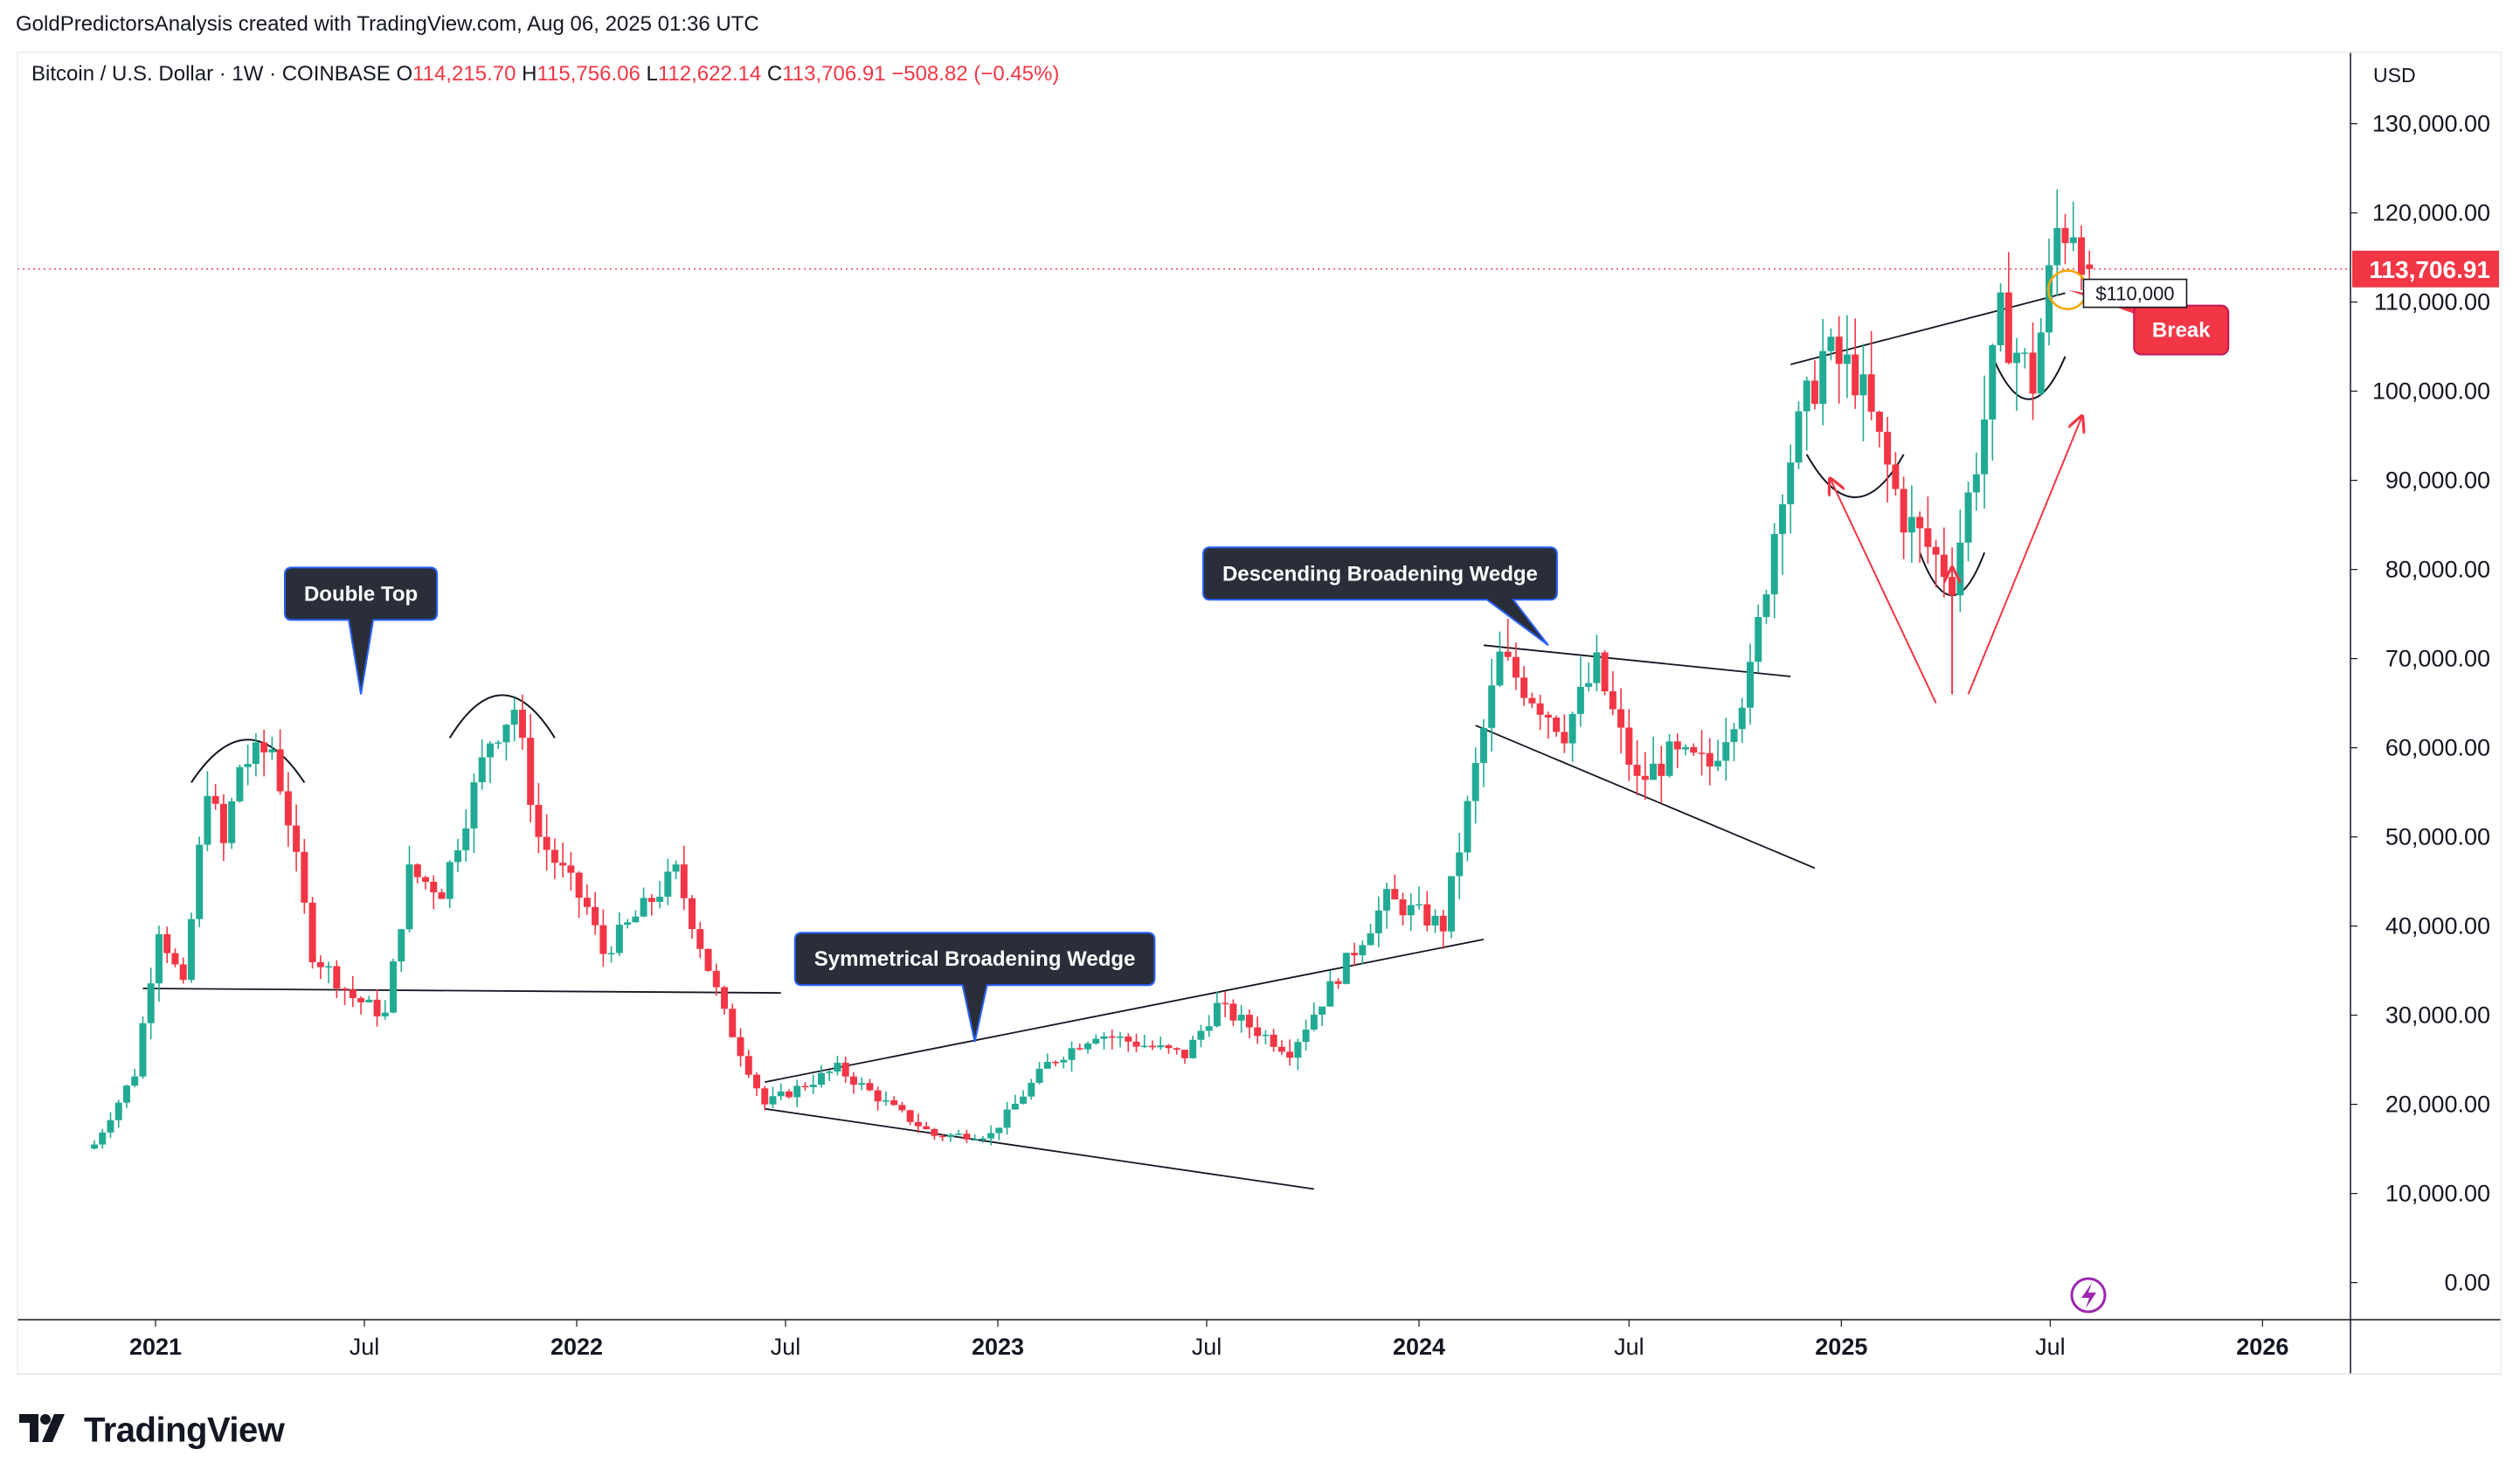 The image size is (2520, 1477). I want to click on legend-low-label: L, so click(651, 74).